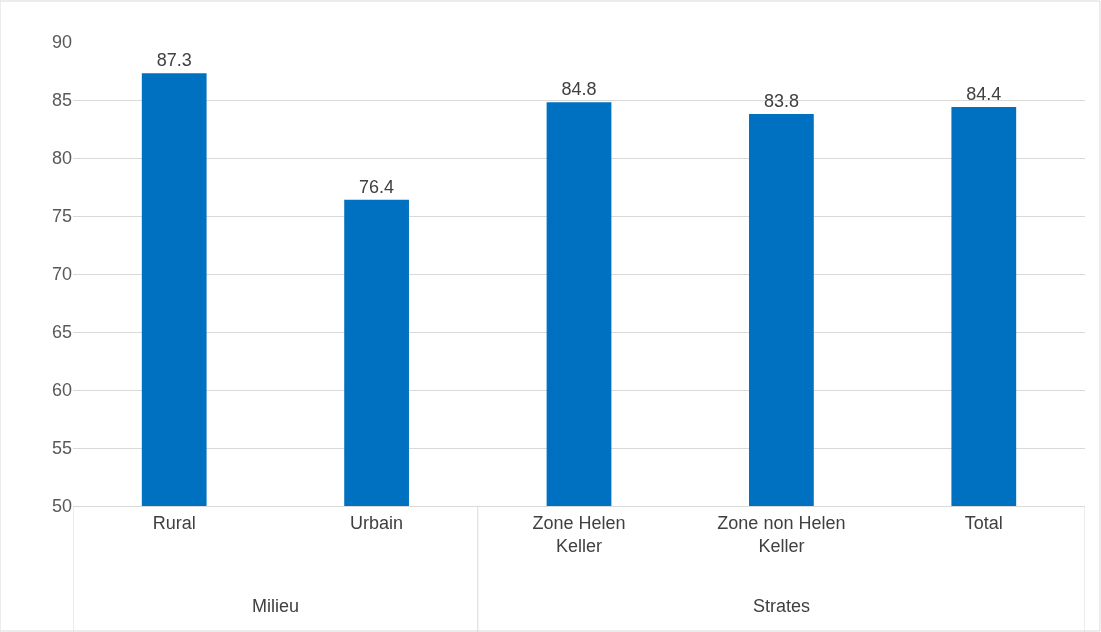  What do you see at coordinates (61, 332) in the screenshot?
I see `y-tick-label: 65` at bounding box center [61, 332].